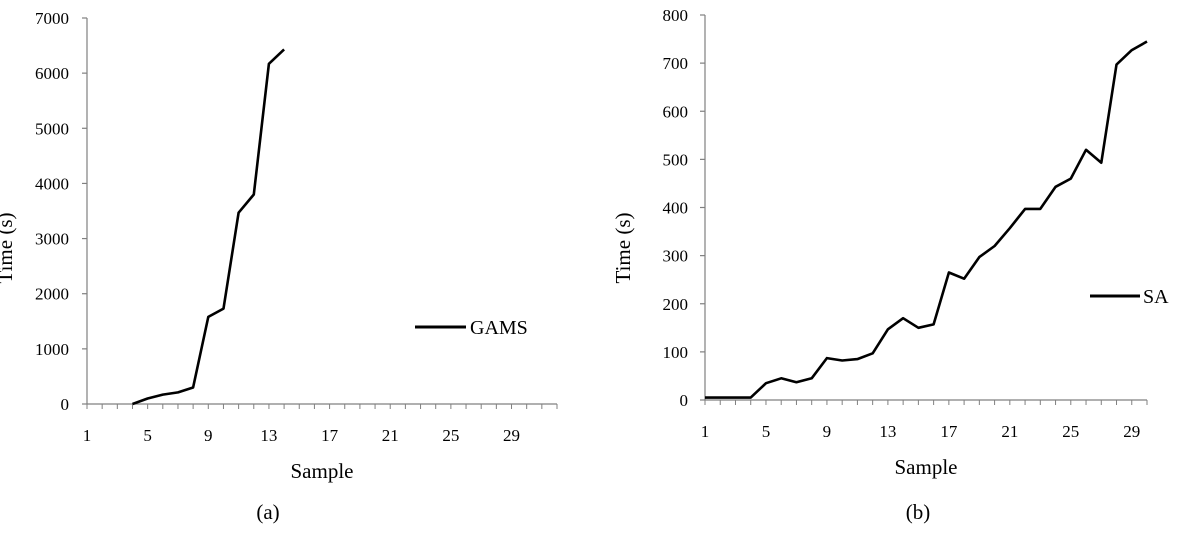 Image resolution: width=1187 pixels, height=534 pixels. Describe the element at coordinates (52, 73) in the screenshot. I see `y-tick-label: 6000` at that location.